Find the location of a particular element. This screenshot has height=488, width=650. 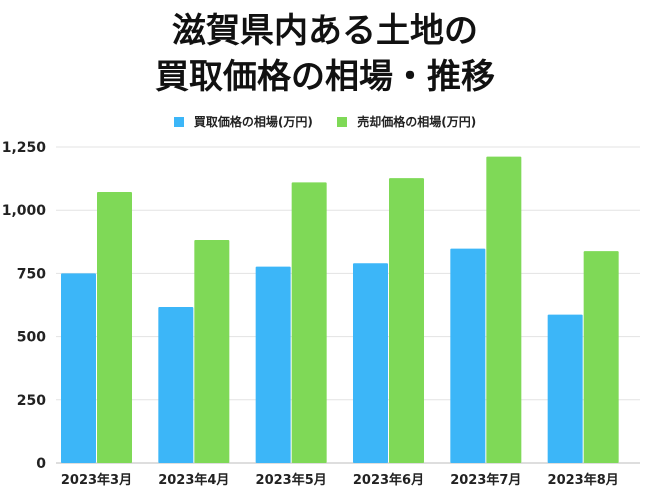

legend-swatch-buy is located at coordinates (178, 122).